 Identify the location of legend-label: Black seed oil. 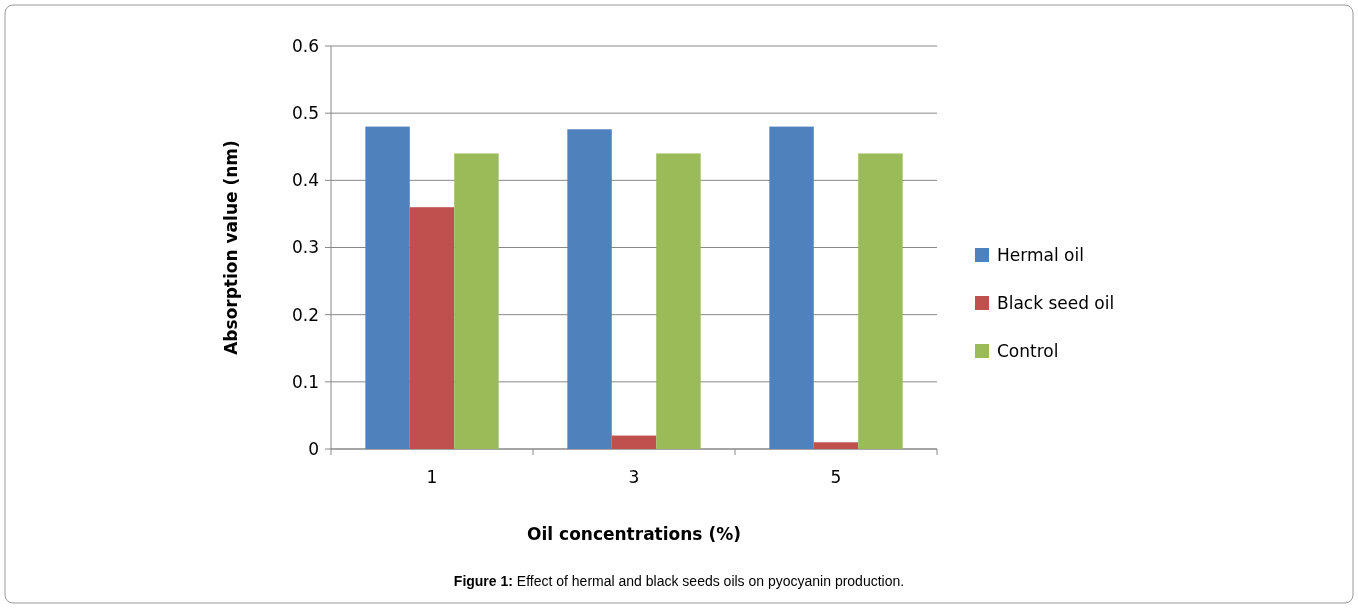
(1056, 302).